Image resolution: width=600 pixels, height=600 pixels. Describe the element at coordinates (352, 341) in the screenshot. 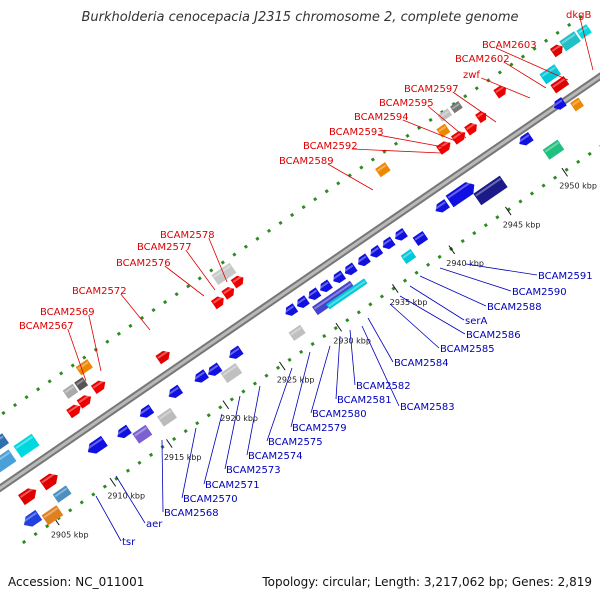

I see `kbp-label: 2930 kbp` at that location.